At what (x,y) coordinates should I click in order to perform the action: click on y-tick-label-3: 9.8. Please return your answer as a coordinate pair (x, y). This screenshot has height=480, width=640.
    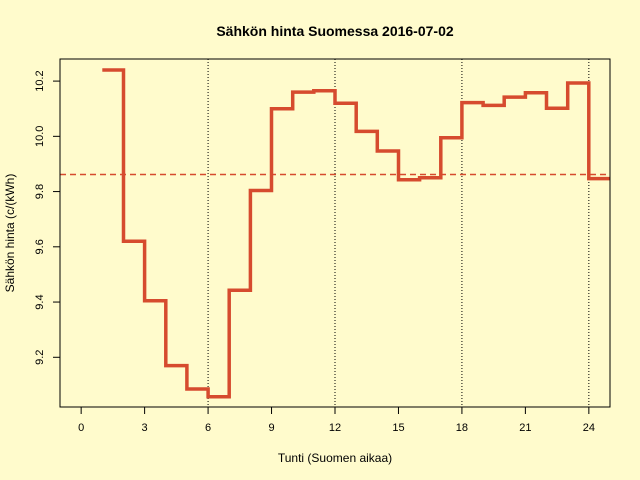
    Looking at the image, I should click on (40, 191).